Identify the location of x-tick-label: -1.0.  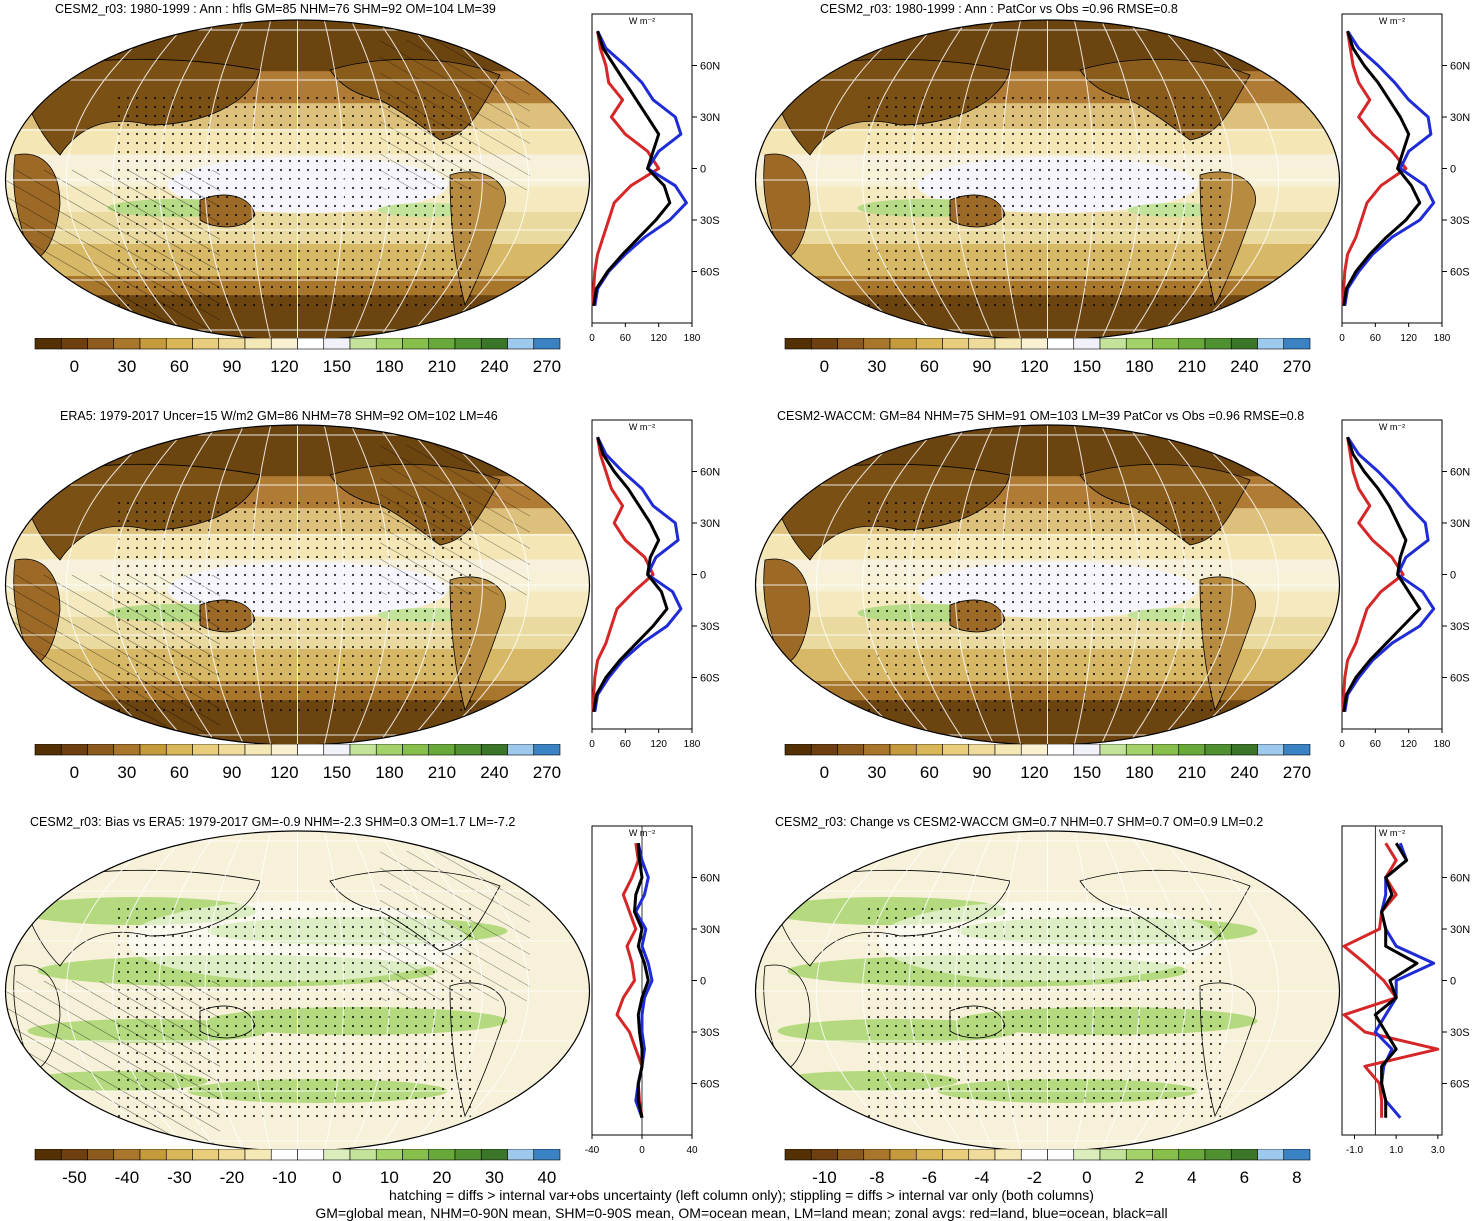
(1355, 1150).